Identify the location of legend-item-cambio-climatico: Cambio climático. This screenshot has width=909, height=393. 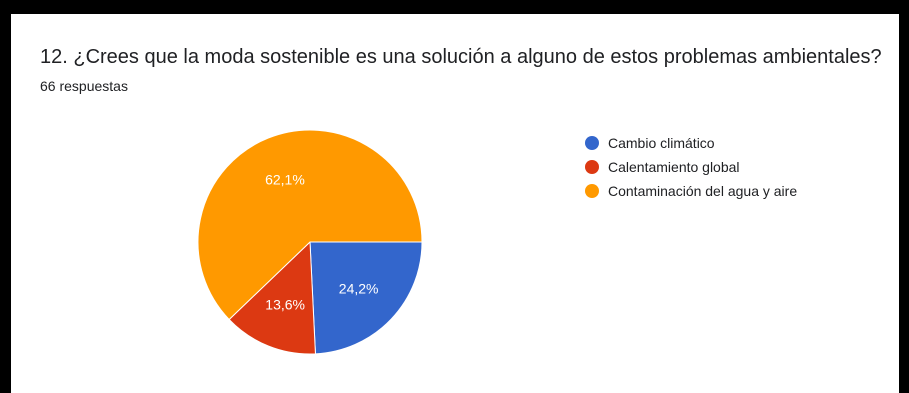
(691, 143).